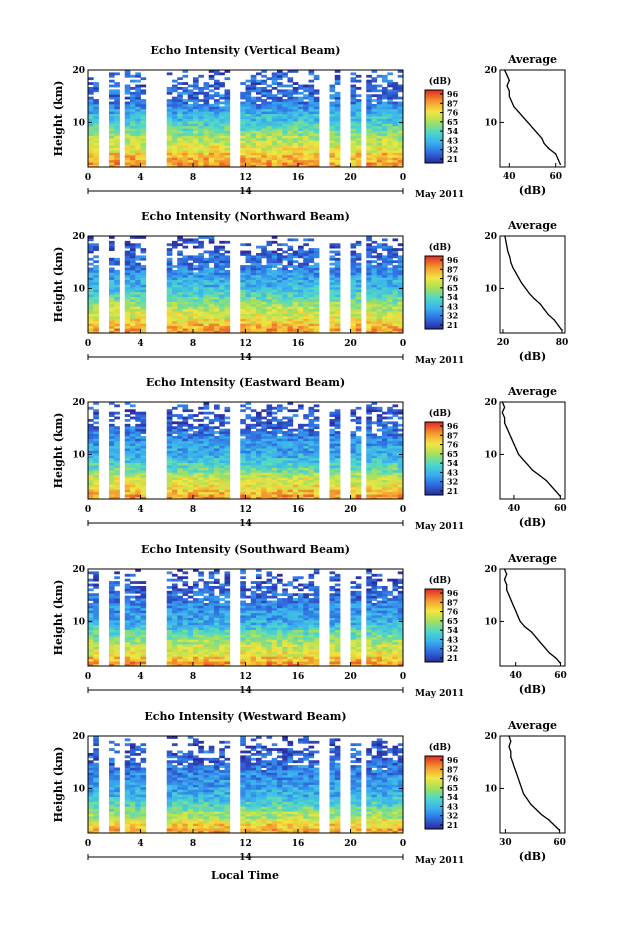 The width and height of the screenshot is (619, 929). What do you see at coordinates (534, 299) in the screenshot?
I see `profile-point` at bounding box center [534, 299].